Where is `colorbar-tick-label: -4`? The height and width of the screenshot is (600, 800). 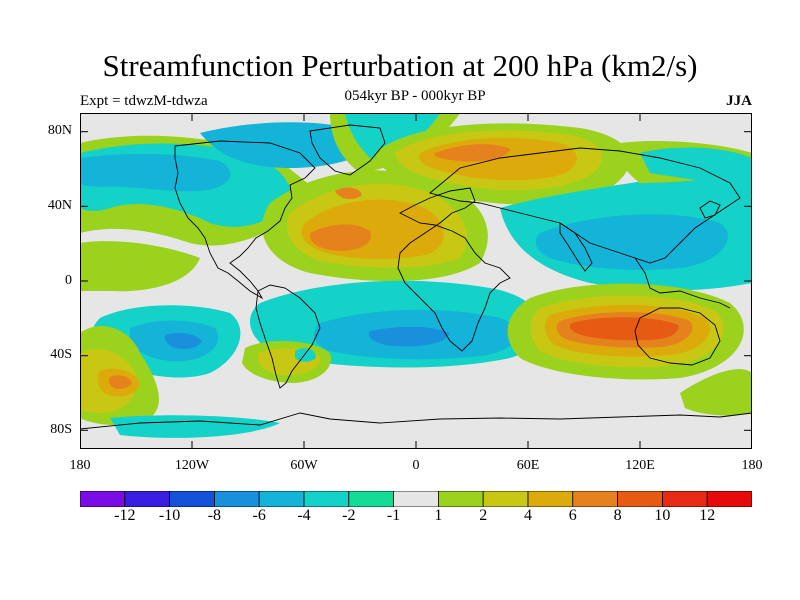
colorbar-tick-label: -4 is located at coordinates (304, 515).